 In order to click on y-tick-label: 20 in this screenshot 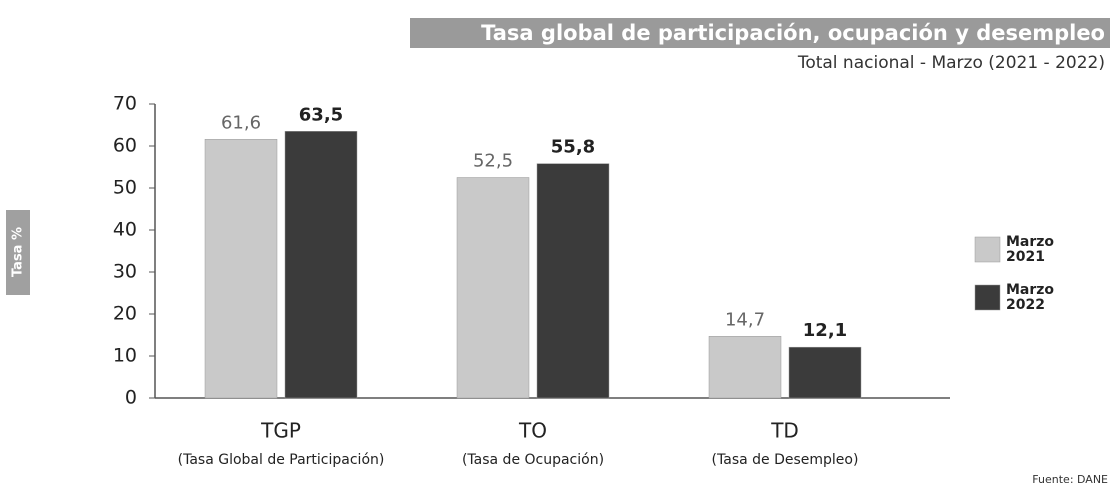, I will do `click(125, 314)`.